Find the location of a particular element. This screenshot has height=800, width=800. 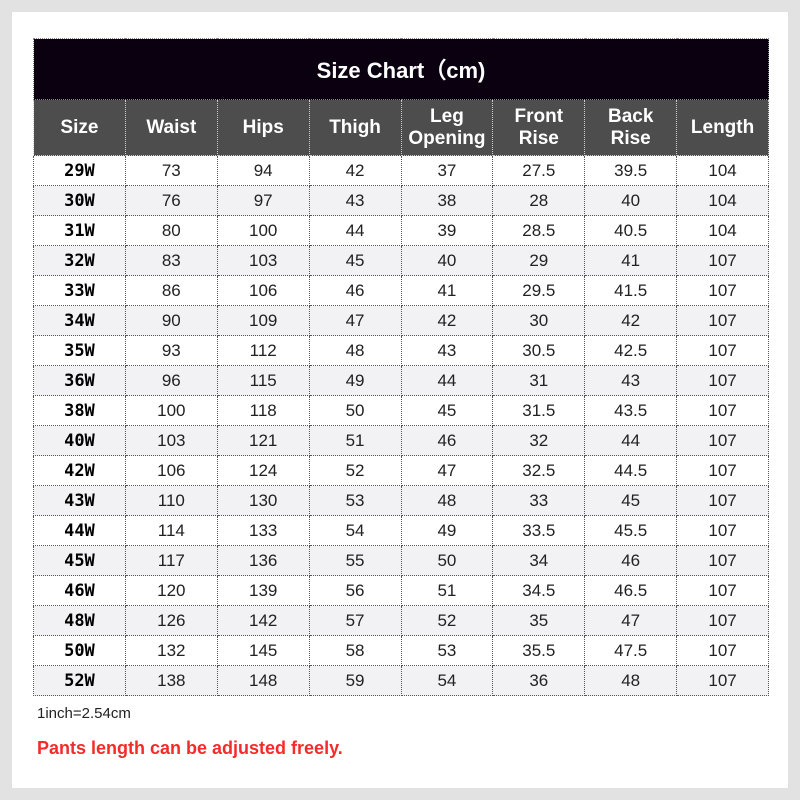

size-cell: 34W is located at coordinates (79, 320).